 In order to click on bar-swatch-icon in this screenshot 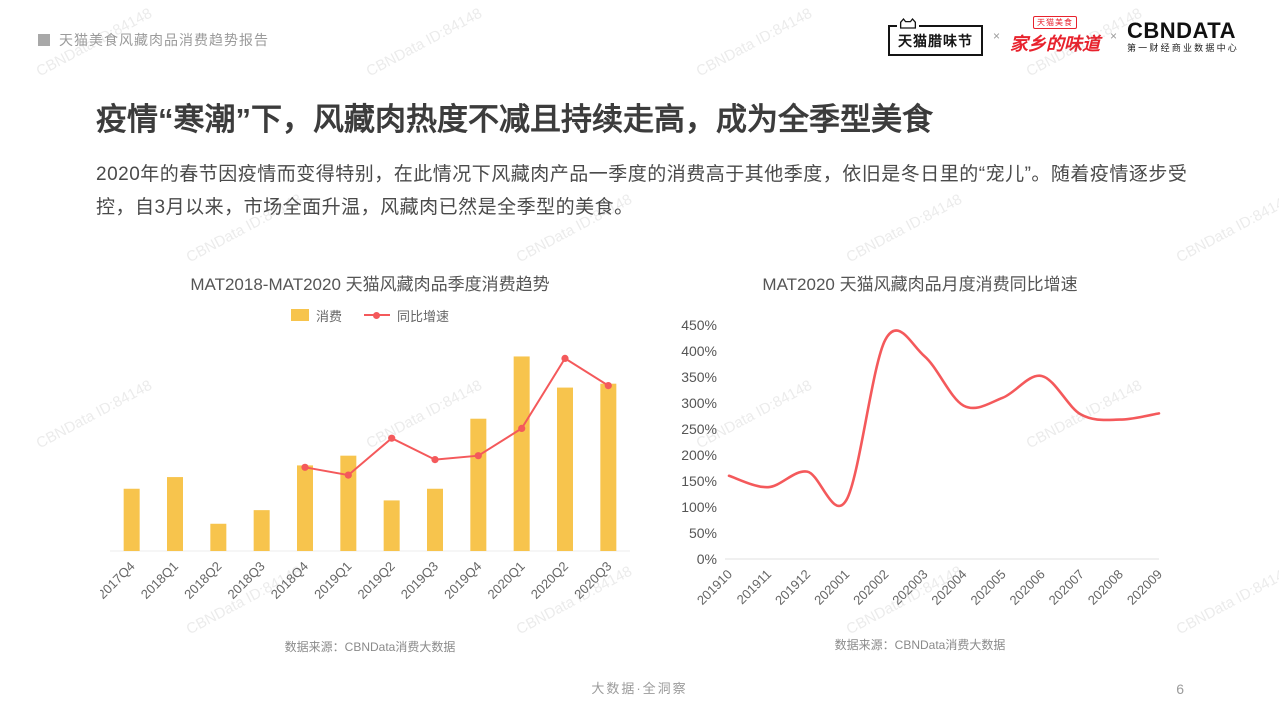, I will do `click(299, 315)`.